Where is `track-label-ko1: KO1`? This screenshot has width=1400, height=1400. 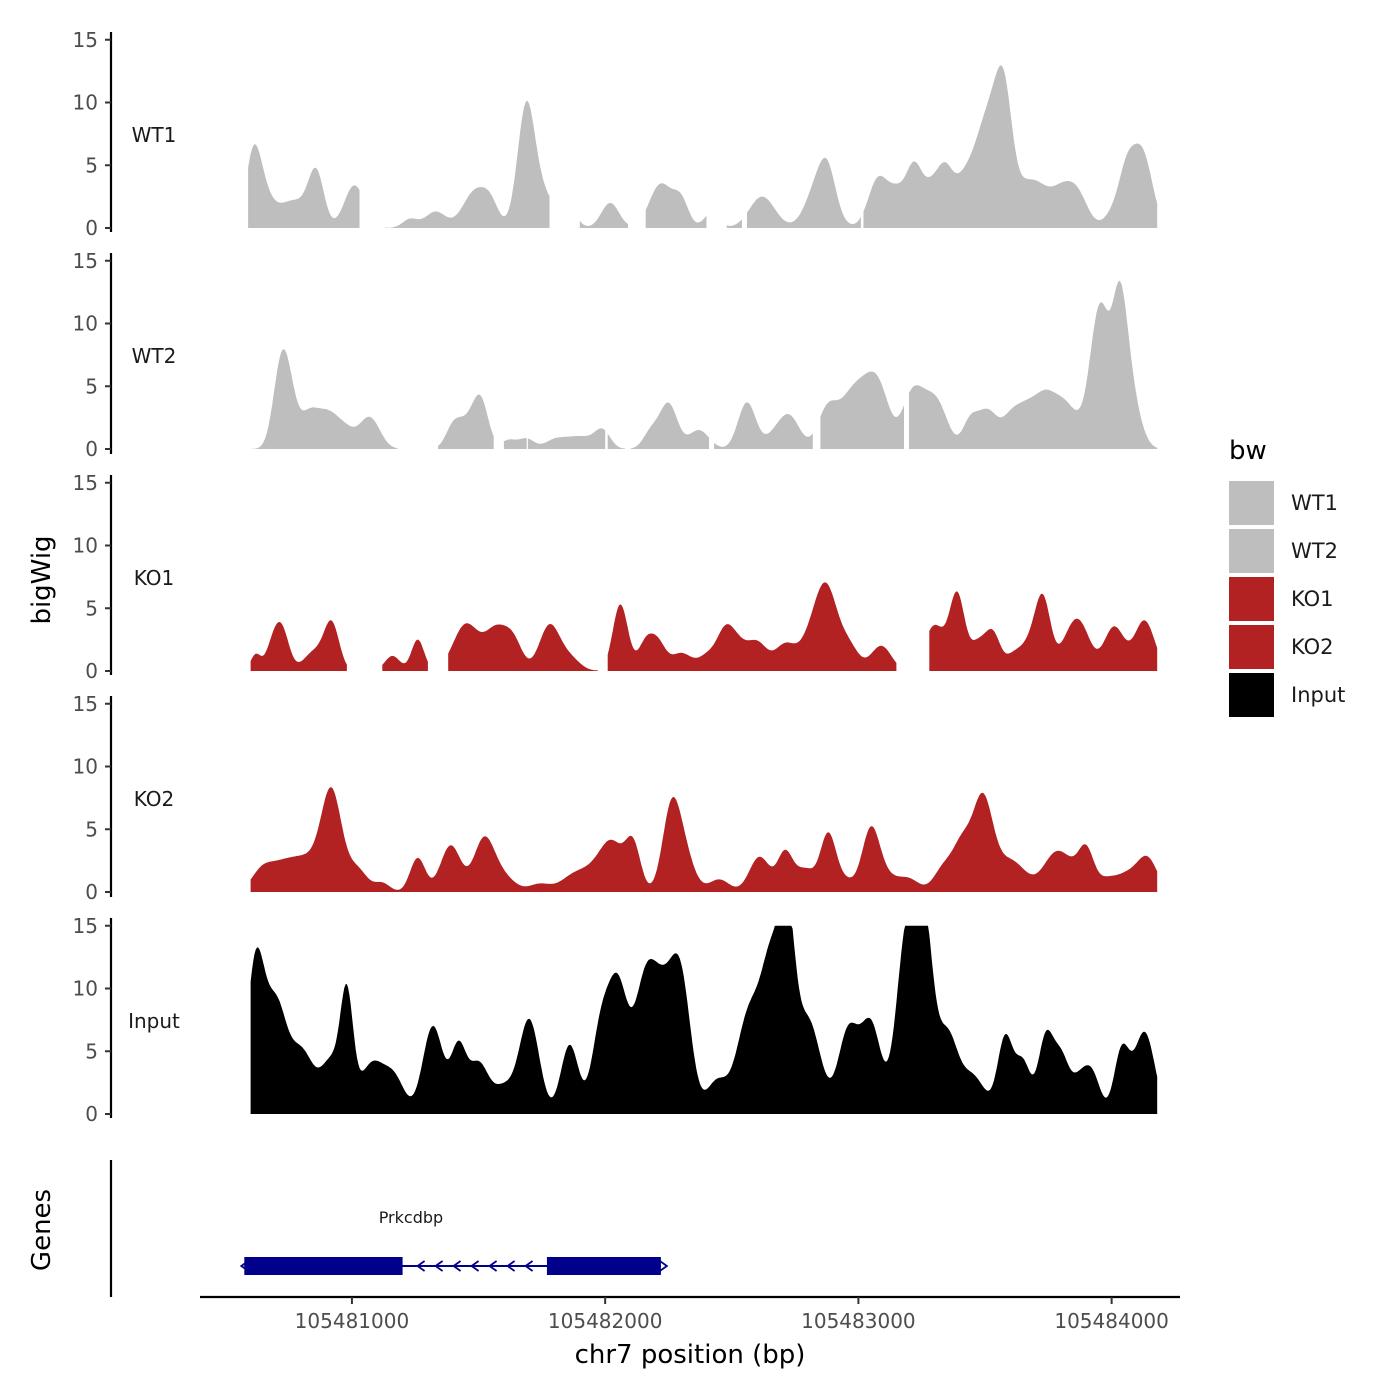
track-label-ko1: KO1 is located at coordinates (154, 578).